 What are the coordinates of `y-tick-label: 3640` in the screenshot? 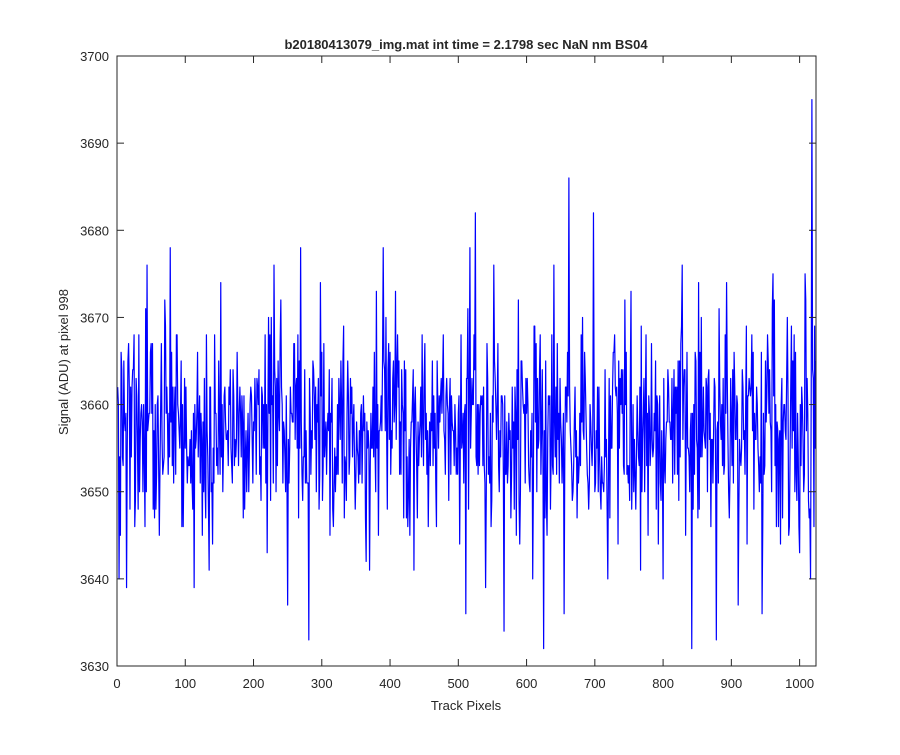 It's located at (94, 579).